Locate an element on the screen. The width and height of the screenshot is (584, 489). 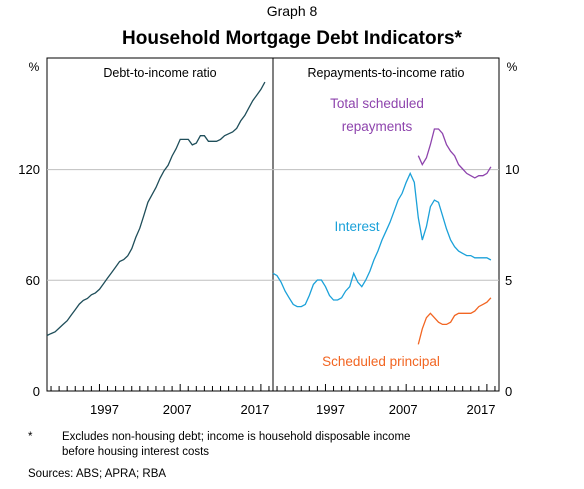
left-ytick-120: 120 is located at coordinates (29, 169).